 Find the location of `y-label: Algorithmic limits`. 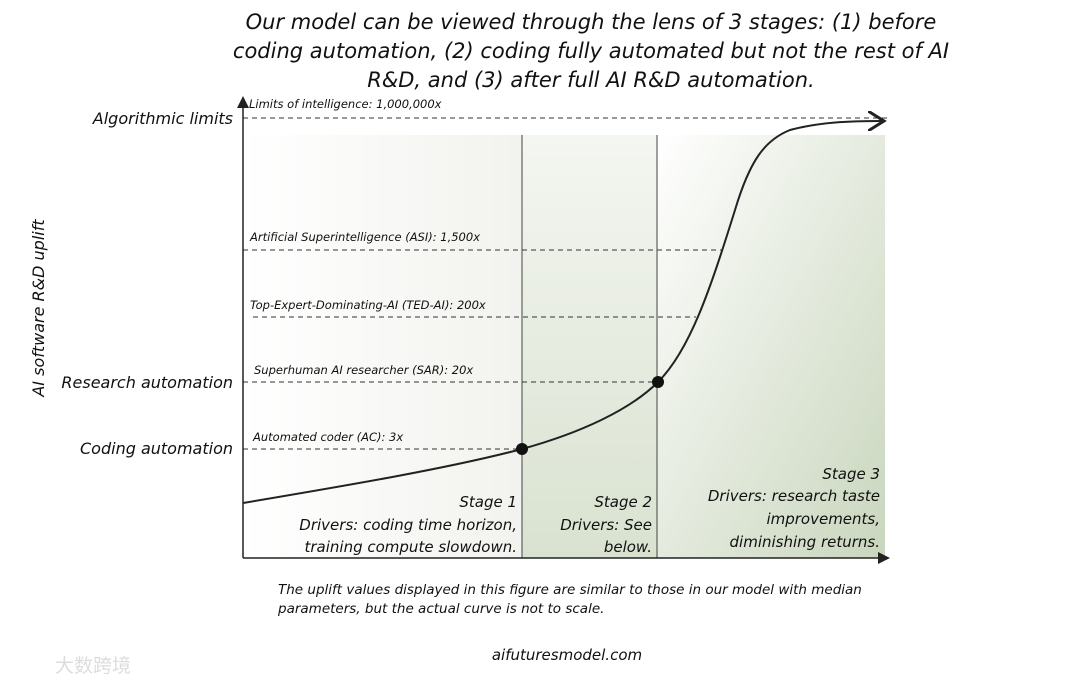

y-label: Algorithmic limits is located at coordinates (162, 118).